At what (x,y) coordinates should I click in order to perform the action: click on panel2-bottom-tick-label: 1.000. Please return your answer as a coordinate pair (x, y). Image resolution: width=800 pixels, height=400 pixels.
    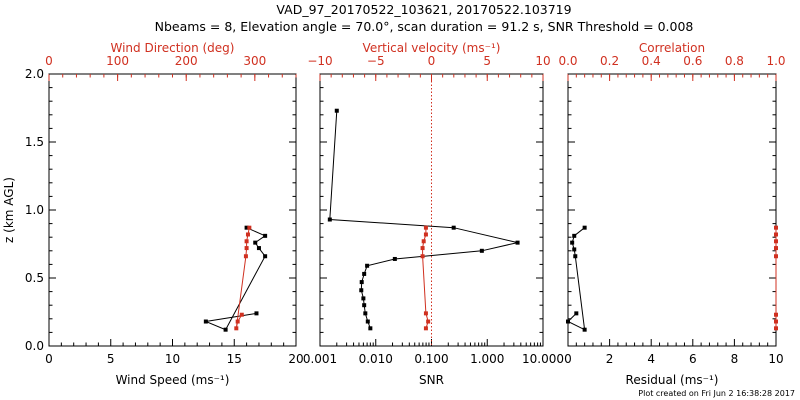
    Looking at the image, I should click on (487, 359).